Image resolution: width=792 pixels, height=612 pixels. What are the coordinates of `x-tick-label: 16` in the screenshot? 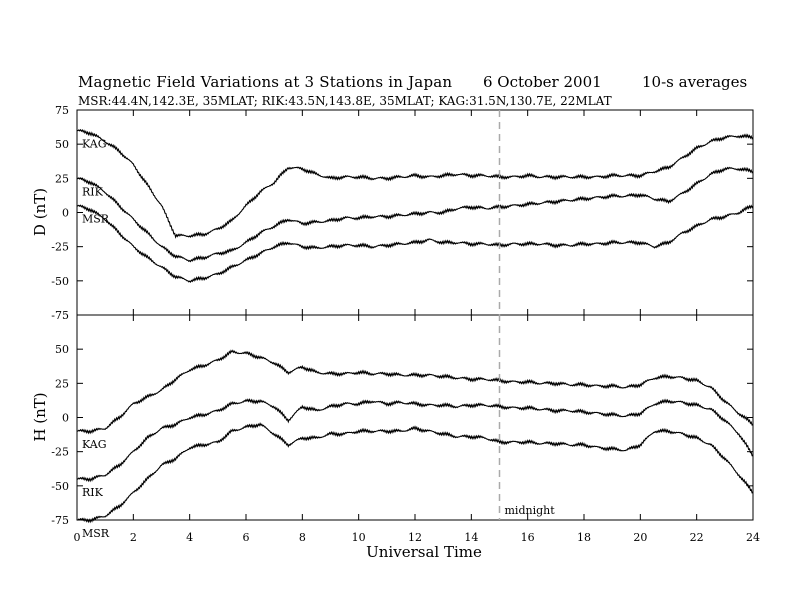 It's located at (528, 537).